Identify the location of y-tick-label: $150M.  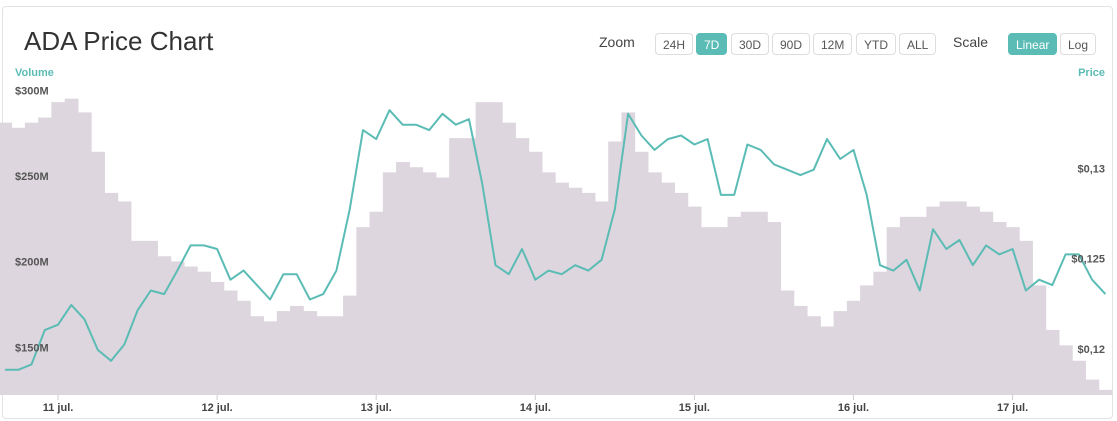
(32, 348).